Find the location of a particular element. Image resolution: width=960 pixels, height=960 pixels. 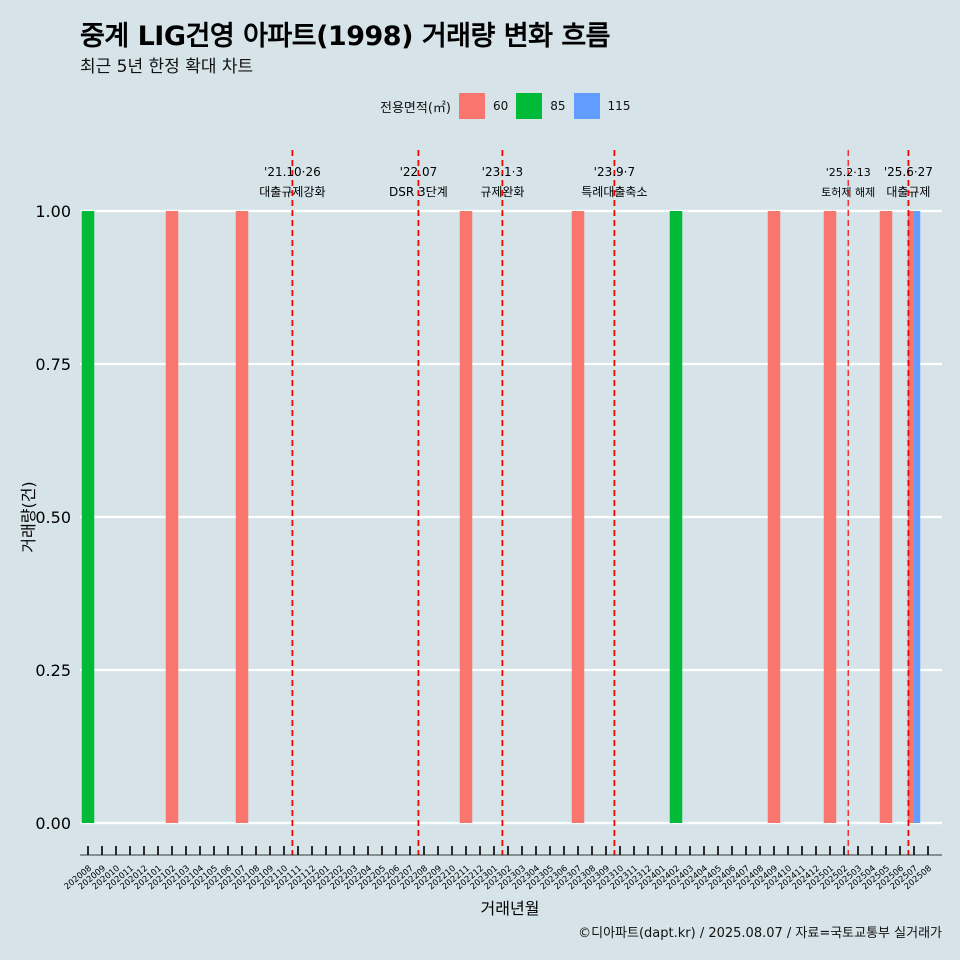

y-tick-label: 0.50 is located at coordinates (53, 517).